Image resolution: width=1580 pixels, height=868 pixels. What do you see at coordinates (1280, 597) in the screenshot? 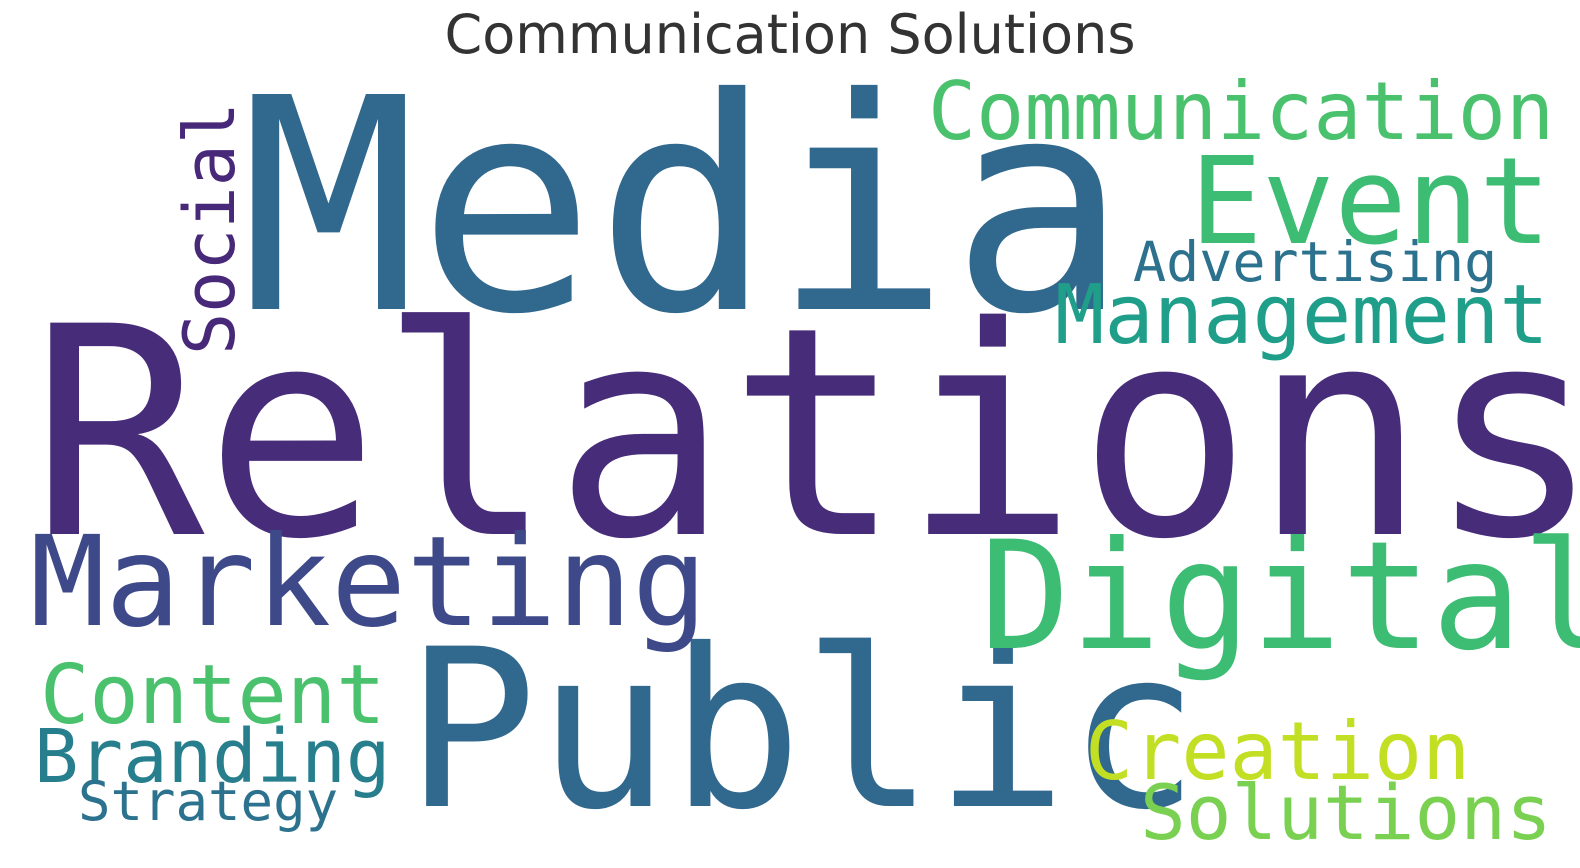
I see `word-digital: Digital` at bounding box center [1280, 597].